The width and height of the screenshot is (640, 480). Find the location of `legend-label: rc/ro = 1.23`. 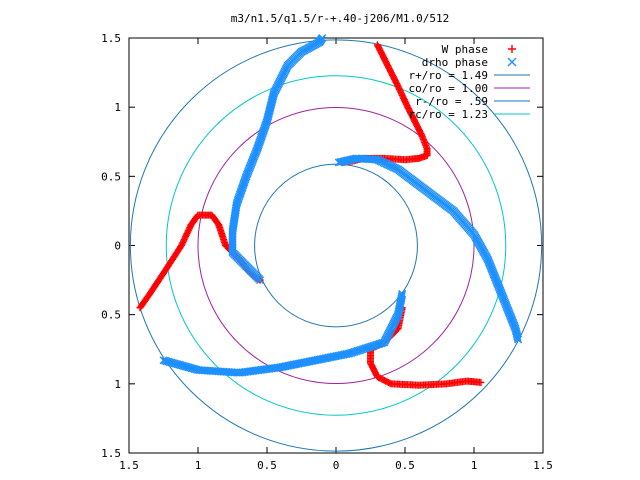

legend-label: rc/ro = 1.23 is located at coordinates (448, 114).